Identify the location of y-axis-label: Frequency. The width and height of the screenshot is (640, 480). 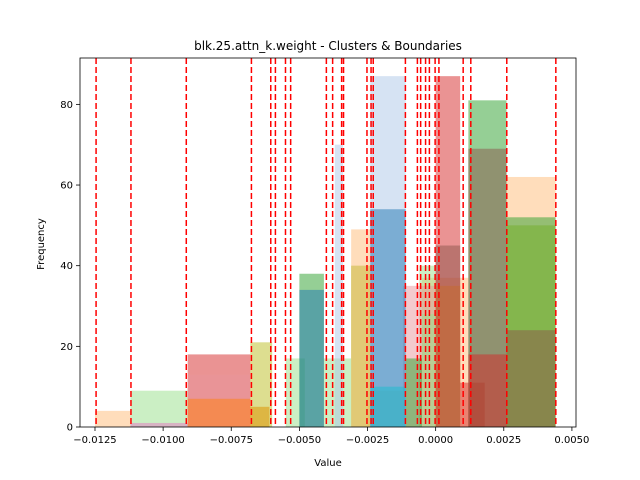
(41, 244).